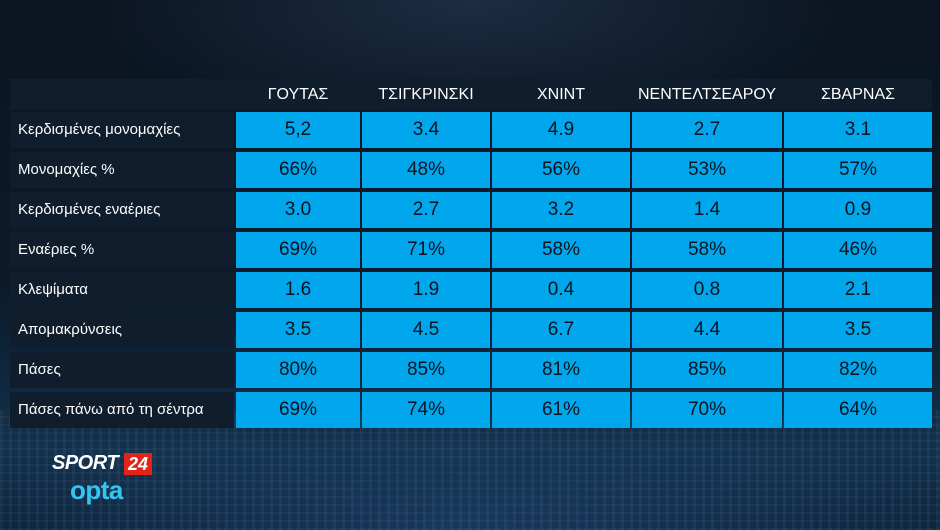 The height and width of the screenshot is (530, 940). I want to click on stat-value-cell: 61%, so click(561, 410).